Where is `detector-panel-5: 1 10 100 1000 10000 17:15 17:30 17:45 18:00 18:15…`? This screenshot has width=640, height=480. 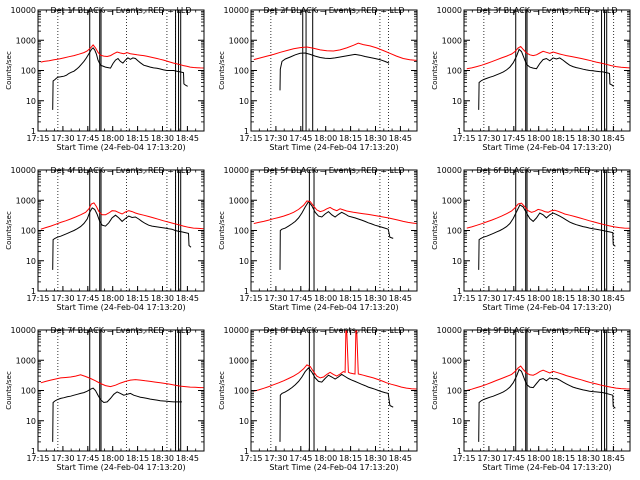
detector-panel-5: 1 10 100 1000 10000 17:15 17:30 17:45 18:00 18:15… is located at coordinates (318, 239).